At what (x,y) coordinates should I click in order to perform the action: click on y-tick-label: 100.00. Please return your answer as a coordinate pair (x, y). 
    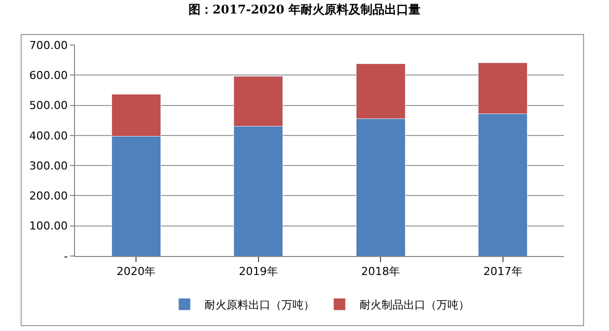
    Looking at the image, I should click on (48, 226).